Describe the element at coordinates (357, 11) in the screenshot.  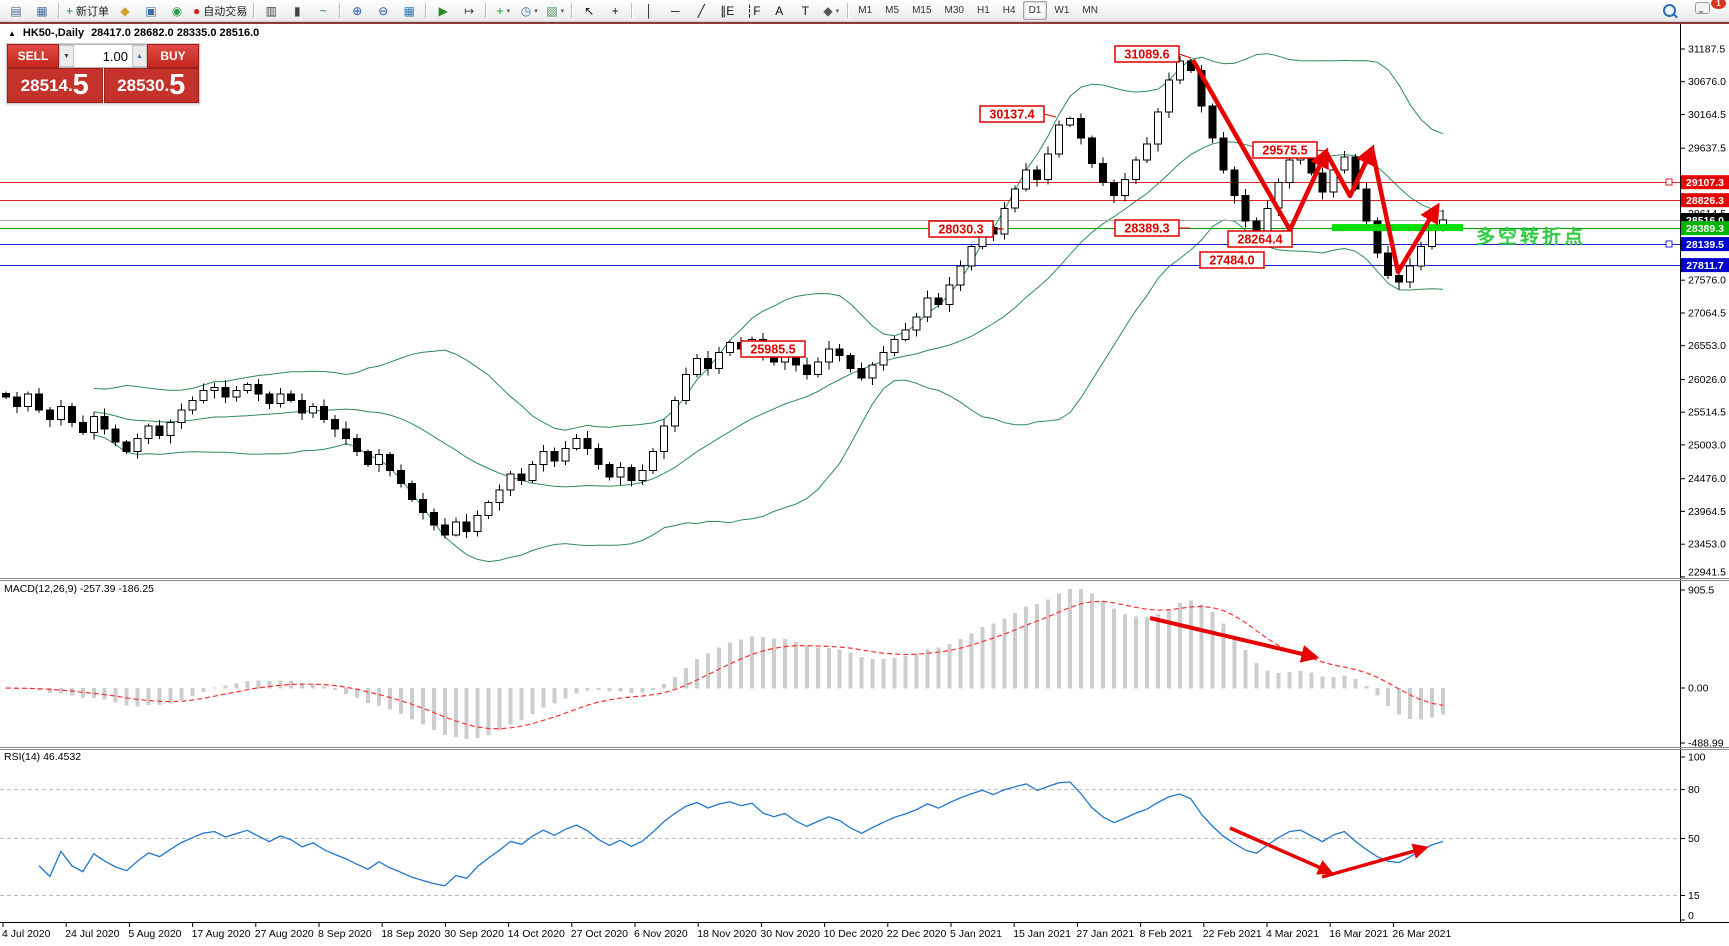
I see `zoom-in-icon: ⊕` at that location.